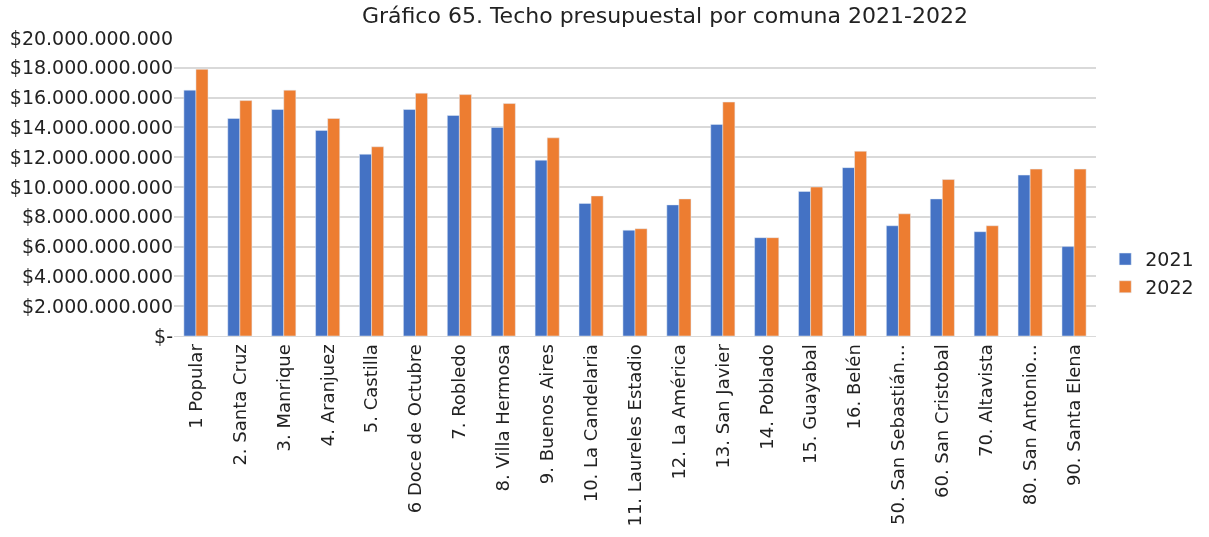 Image resolution: width=1209 pixels, height=537 pixels. I want to click on y-tick-label: $8.000.000.000, so click(97, 216).